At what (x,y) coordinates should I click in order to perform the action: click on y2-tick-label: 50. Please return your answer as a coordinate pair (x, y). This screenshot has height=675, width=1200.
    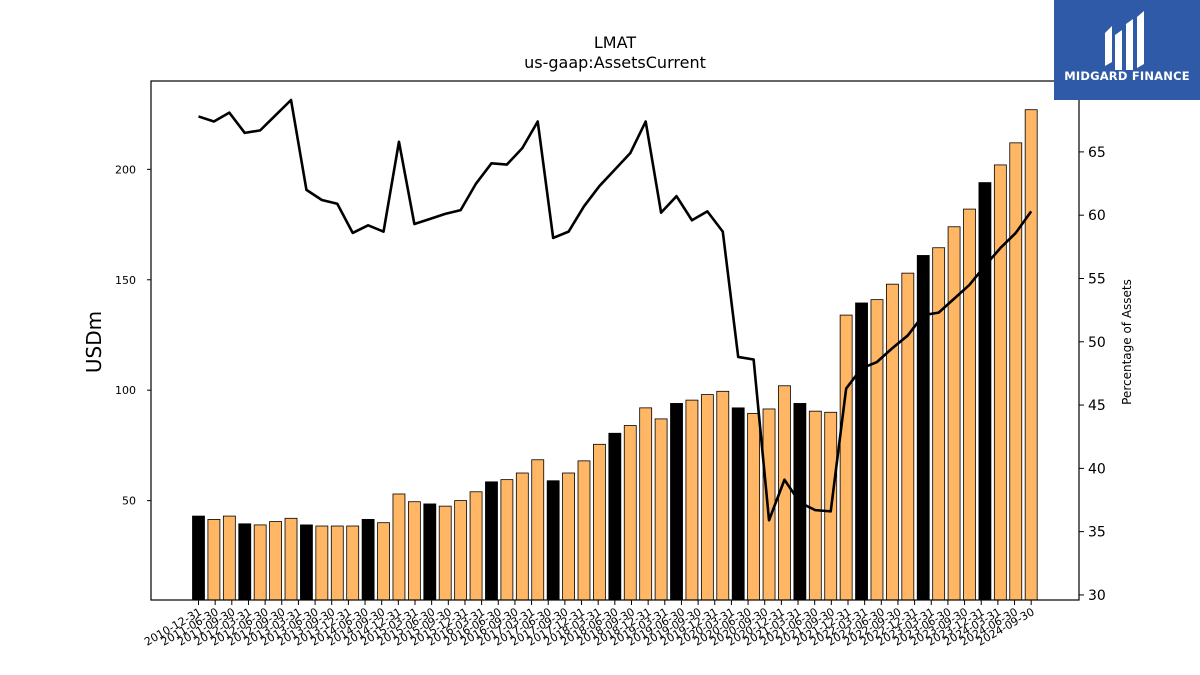
    Looking at the image, I should click on (1097, 343).